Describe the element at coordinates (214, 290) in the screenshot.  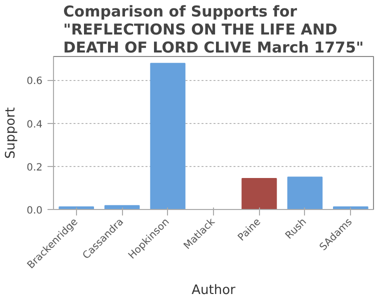
I see `x-axis-title: Author` at that location.